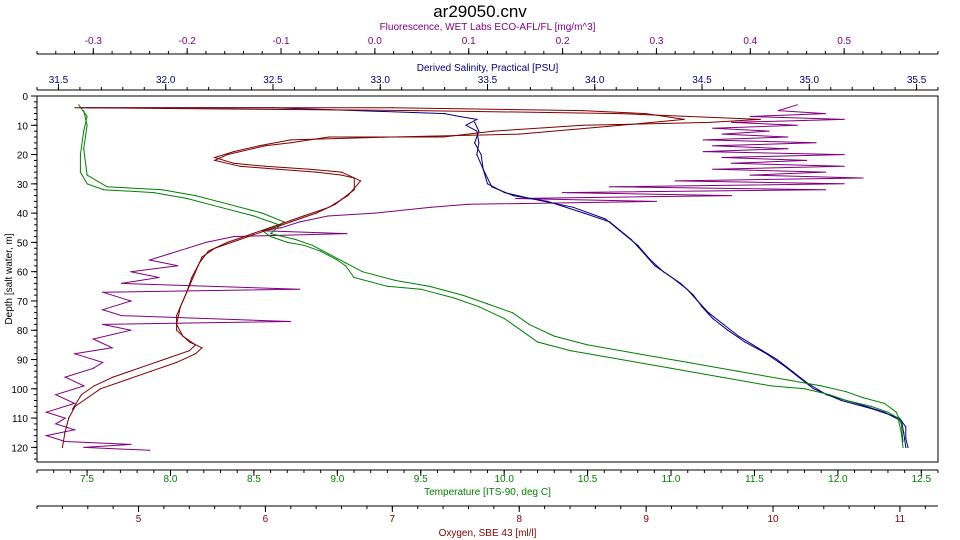 The height and width of the screenshot is (540, 960). Describe the element at coordinates (595, 80) in the screenshot. I see `salinity-tick-label: 34.0` at that location.